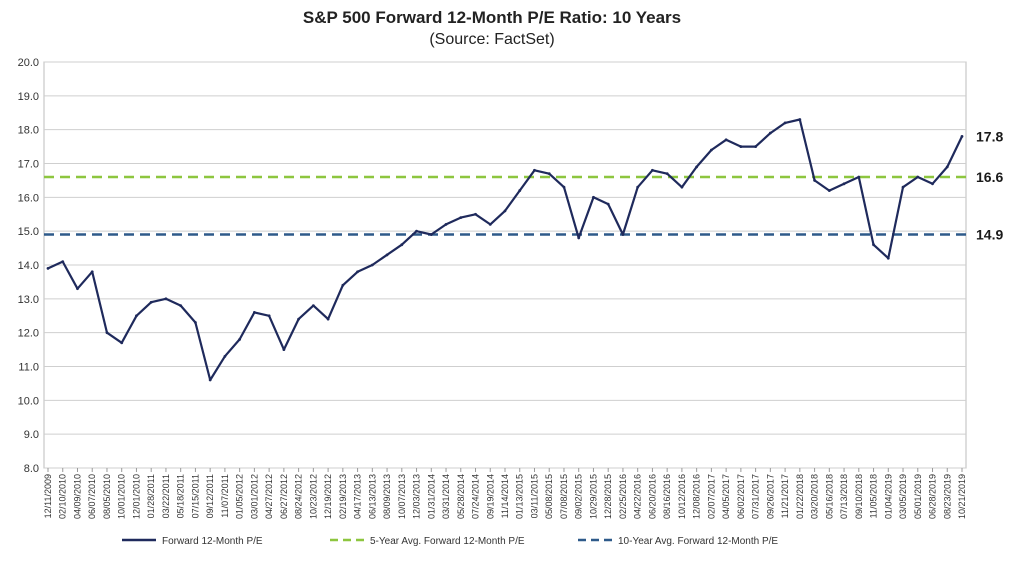 The height and width of the screenshot is (561, 1024). Describe the element at coordinates (989, 136) in the screenshot. I see `right-value-label: 17.8` at that location.